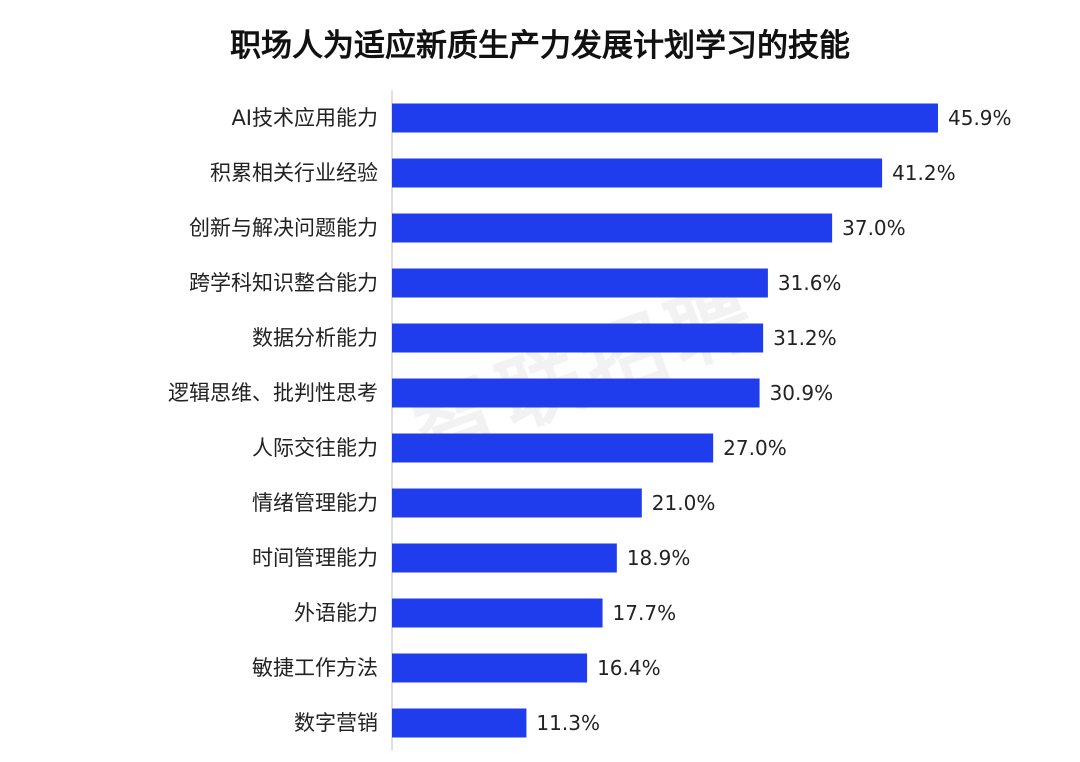 This screenshot has height=762, width=1080. I want to click on category-label: 敏捷工作方法, so click(315, 668).